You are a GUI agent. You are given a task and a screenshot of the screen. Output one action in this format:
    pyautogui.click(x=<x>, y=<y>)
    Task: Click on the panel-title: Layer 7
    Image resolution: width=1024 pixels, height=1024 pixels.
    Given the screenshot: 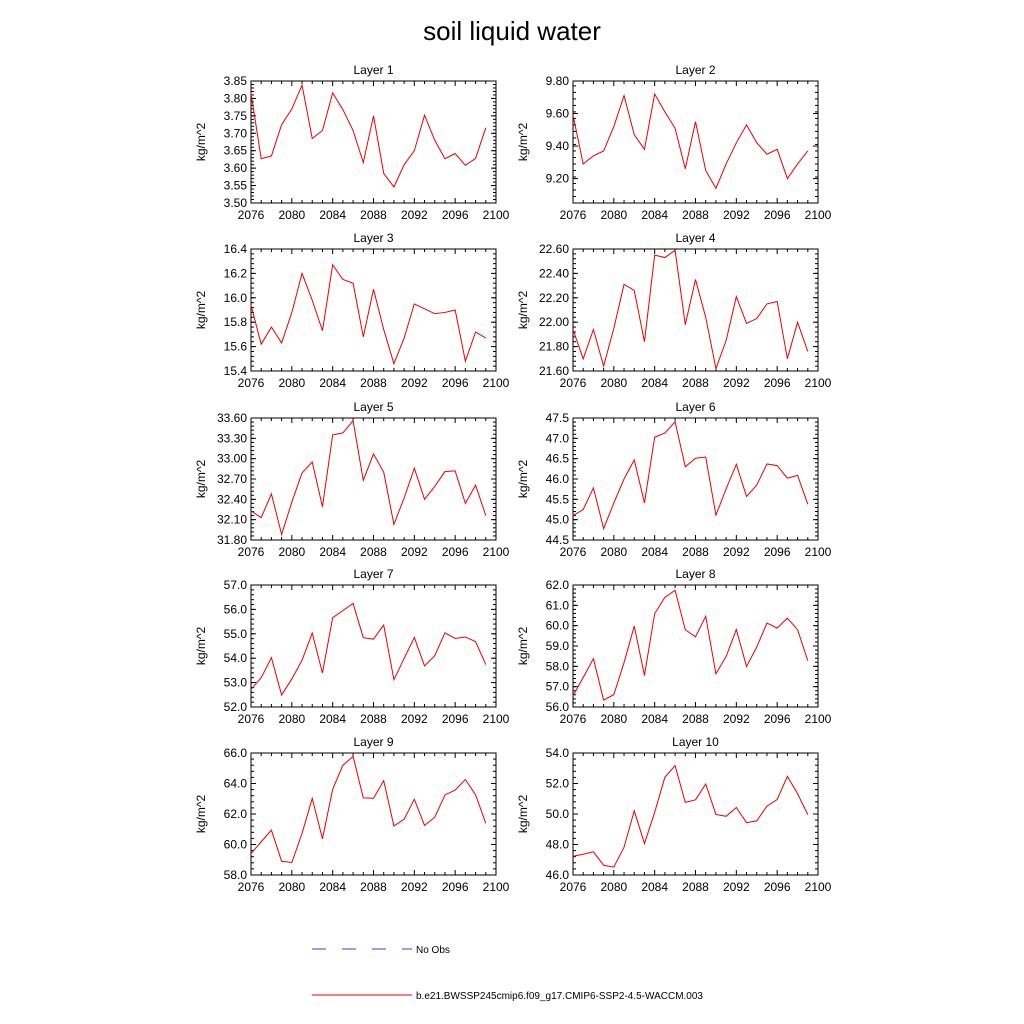 What is the action you would take?
    pyautogui.click(x=373, y=574)
    